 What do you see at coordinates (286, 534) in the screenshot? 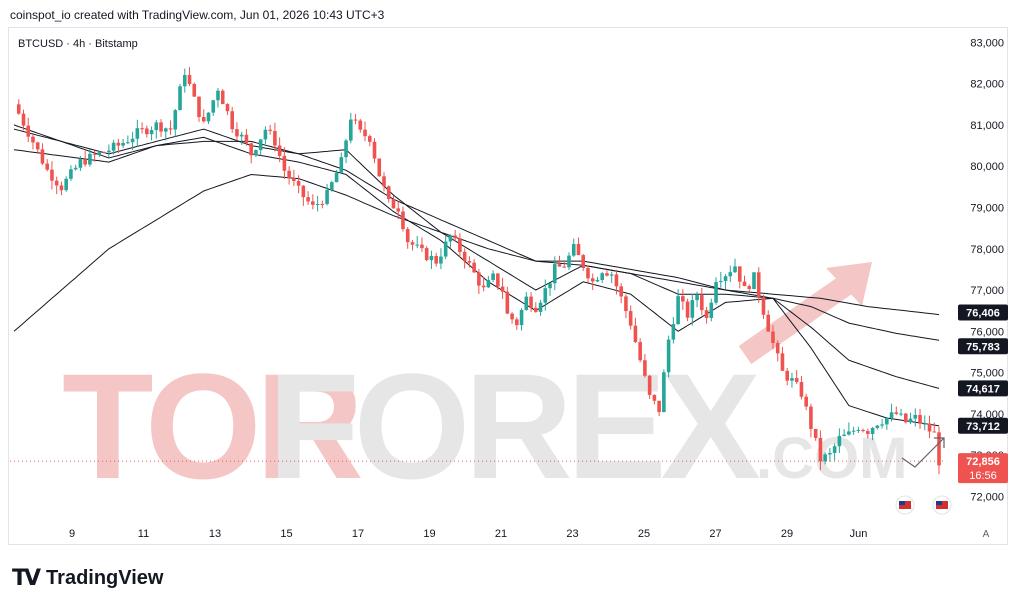
I see `x-tick-label: 15` at bounding box center [286, 534].